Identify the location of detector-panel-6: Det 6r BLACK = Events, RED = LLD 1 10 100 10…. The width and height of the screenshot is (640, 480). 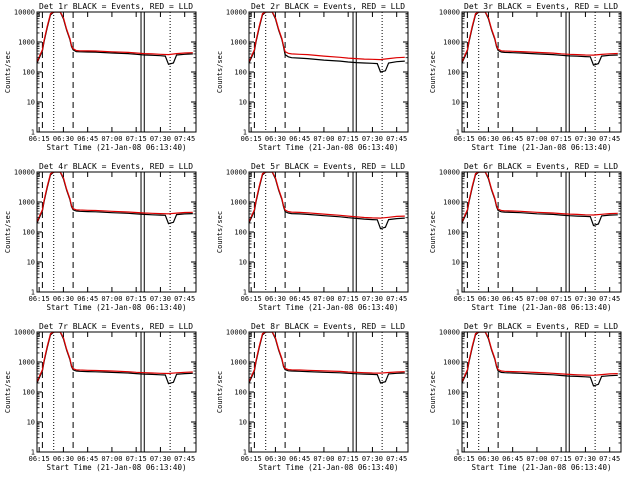
(525, 237).